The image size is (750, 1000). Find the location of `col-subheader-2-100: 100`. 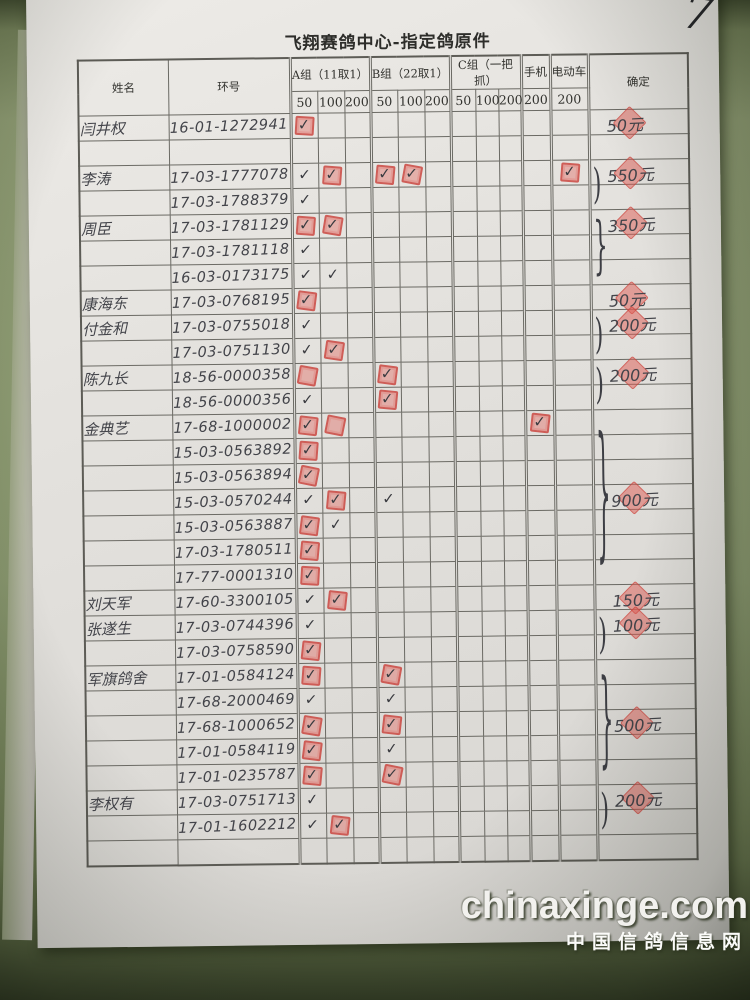

col-subheader-2-100: 100 is located at coordinates (487, 100).